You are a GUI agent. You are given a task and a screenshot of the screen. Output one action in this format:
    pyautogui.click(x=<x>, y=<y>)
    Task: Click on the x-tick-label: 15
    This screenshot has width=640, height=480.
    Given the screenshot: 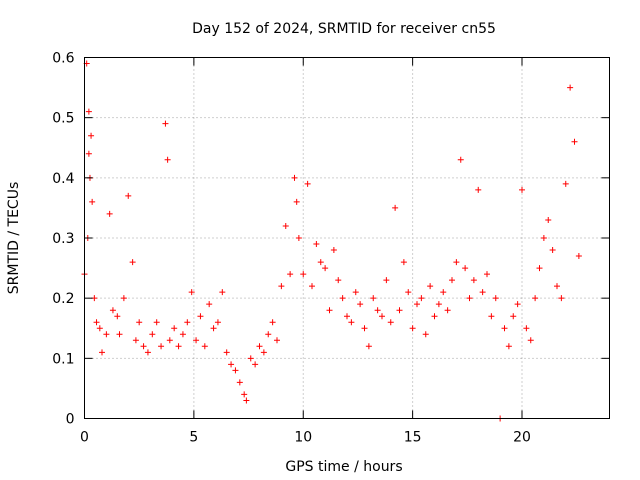 What is the action you would take?
    pyautogui.click(x=413, y=438)
    